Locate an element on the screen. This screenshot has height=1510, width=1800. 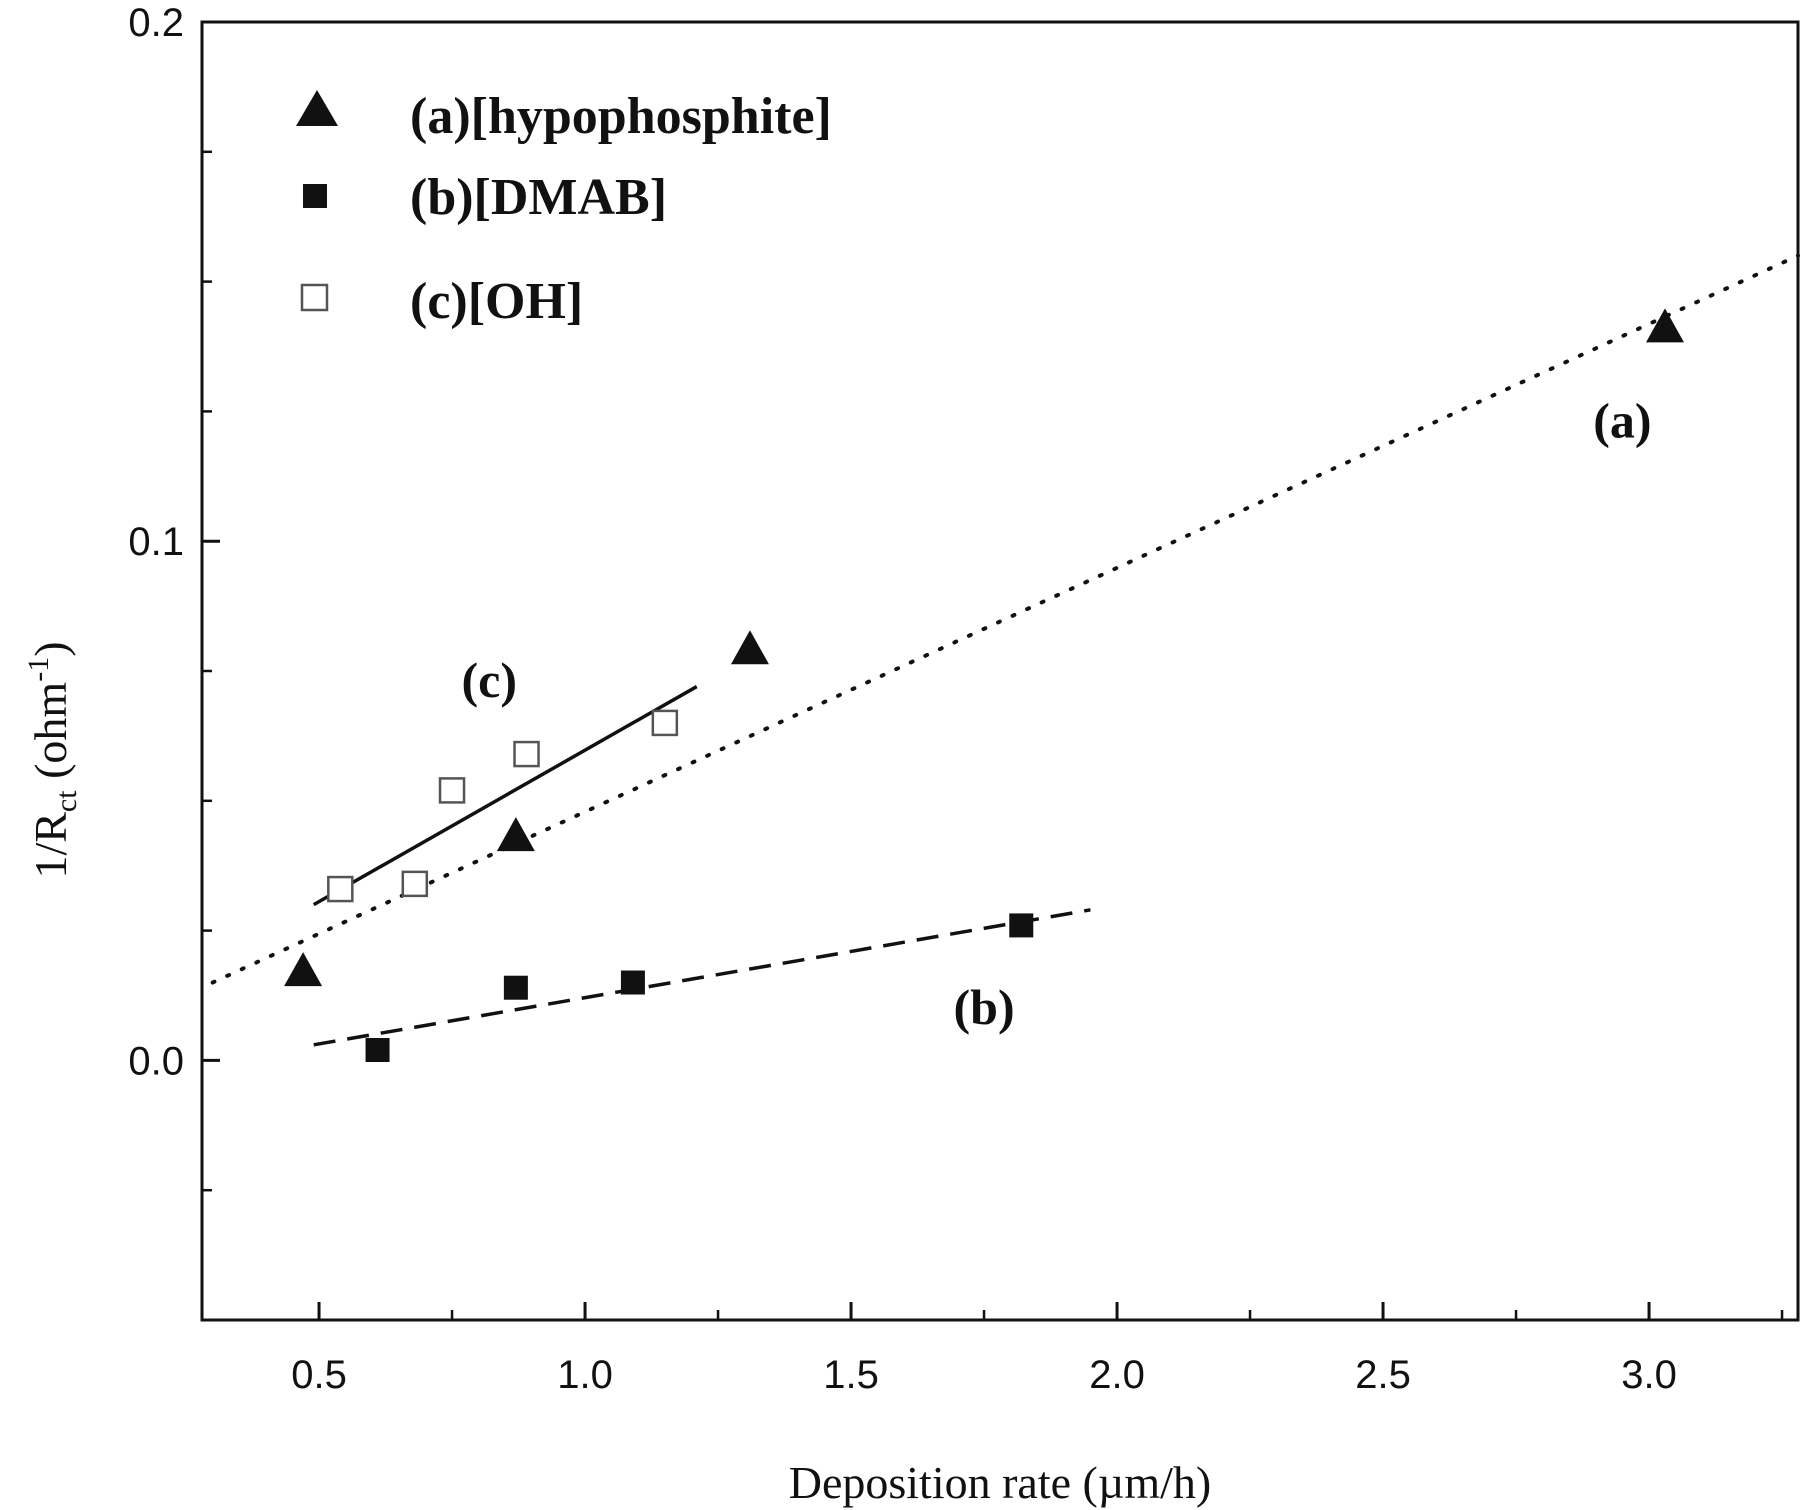
fit-line-c is located at coordinates (505, 796).